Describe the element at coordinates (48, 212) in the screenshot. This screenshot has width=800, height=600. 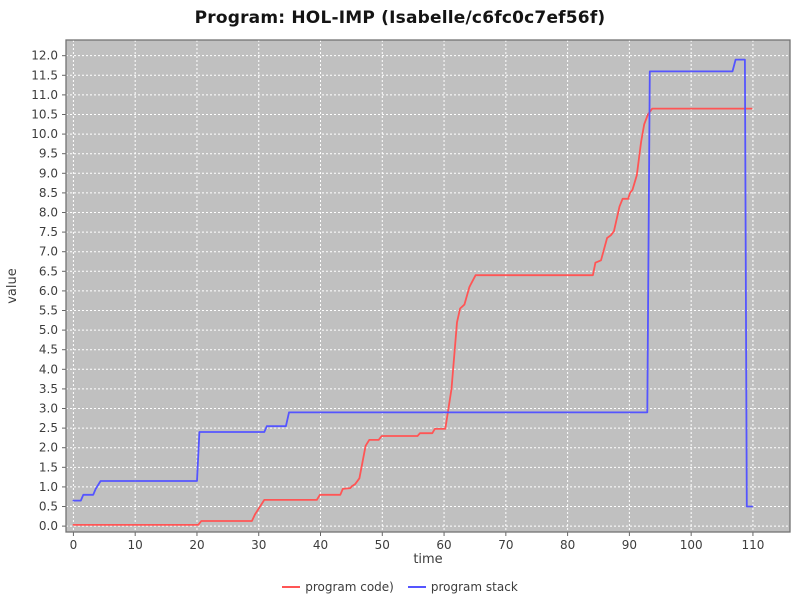
I see `y-tick-label: 8.0` at that location.